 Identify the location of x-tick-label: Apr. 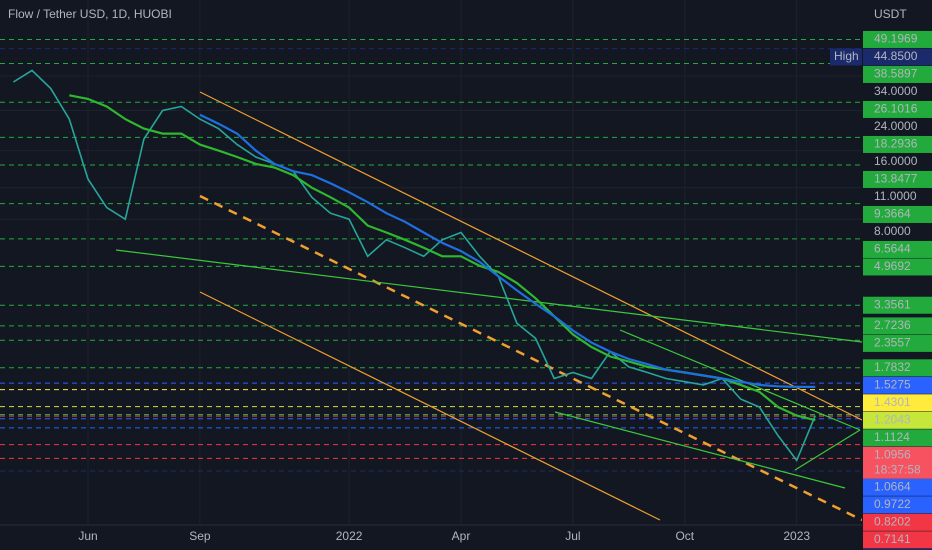
(461, 536).